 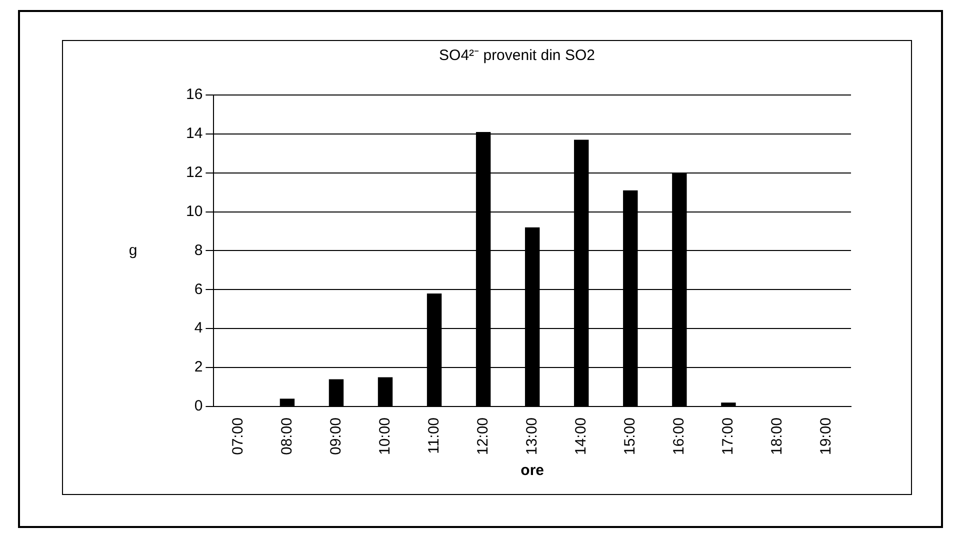 What do you see at coordinates (728, 436) in the screenshot?
I see `x-tick-label: 17:00` at bounding box center [728, 436].